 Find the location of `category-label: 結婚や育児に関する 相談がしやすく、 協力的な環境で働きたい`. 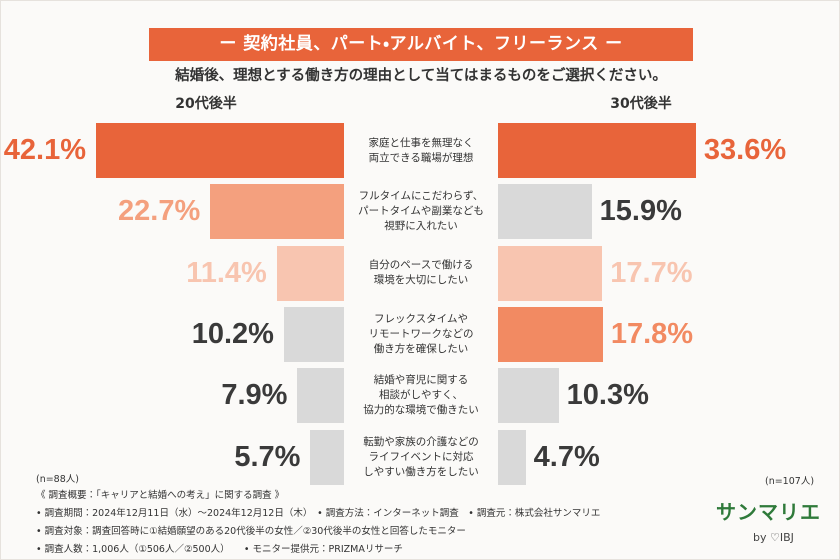

category-label: 結婚や育児に関する 相談がしやすく、 協力的な環境で働きたい is located at coordinates (421, 395).